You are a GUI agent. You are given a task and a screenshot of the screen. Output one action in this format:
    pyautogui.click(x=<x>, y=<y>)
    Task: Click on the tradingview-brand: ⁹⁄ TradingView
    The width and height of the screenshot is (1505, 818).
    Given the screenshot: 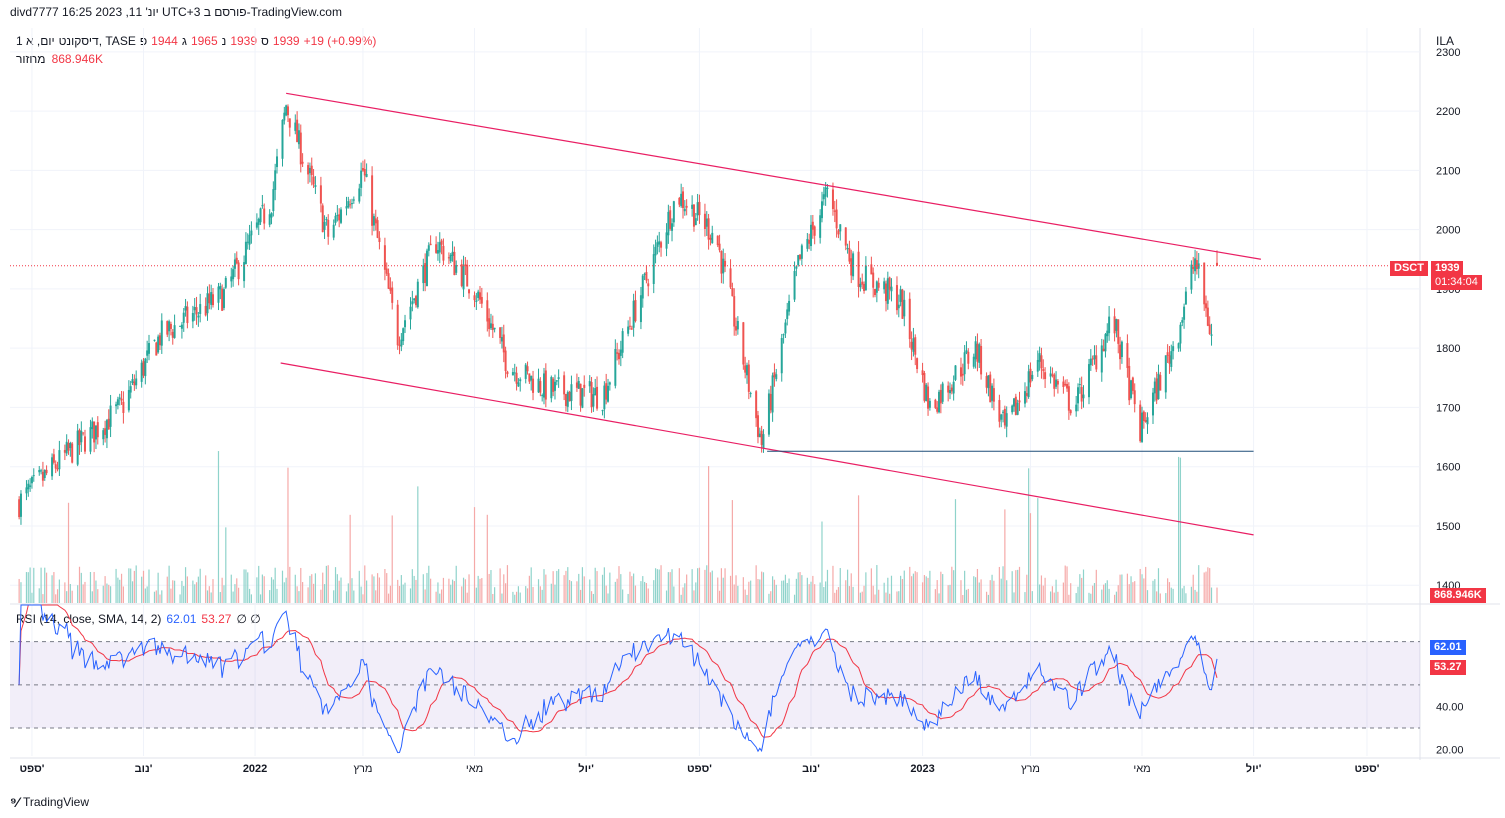 What is the action you would take?
    pyautogui.click(x=49, y=802)
    